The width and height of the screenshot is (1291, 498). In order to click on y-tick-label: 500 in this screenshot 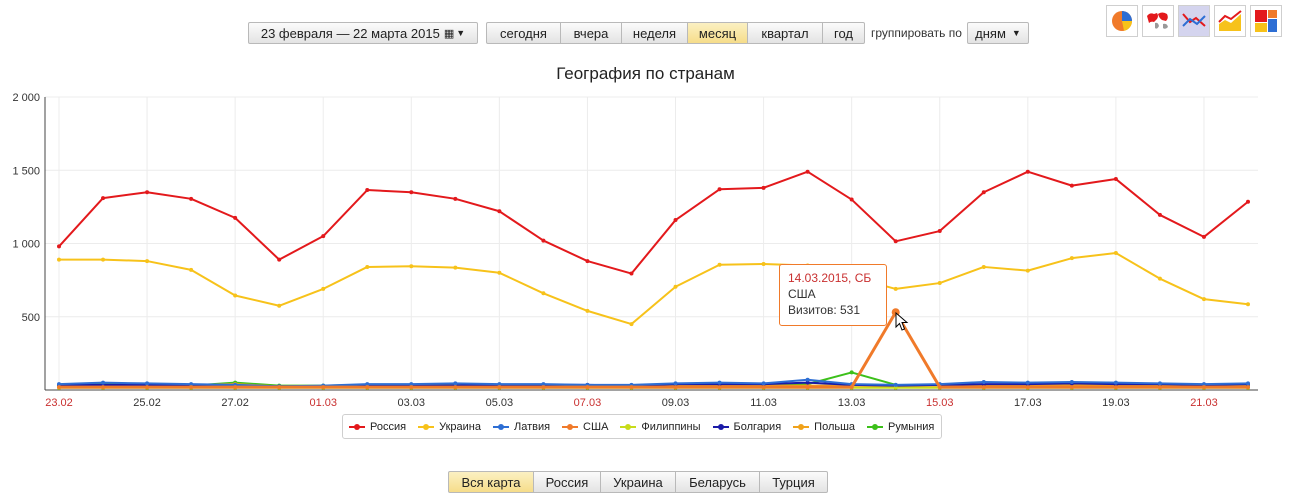, I will do `click(31, 318)`.